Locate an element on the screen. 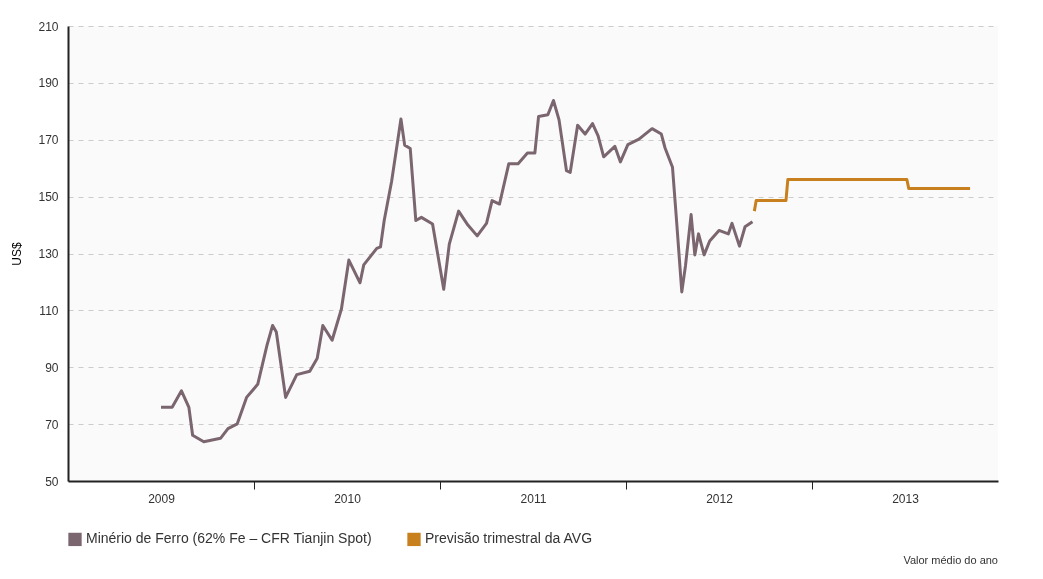  y-tick-label: 150 is located at coordinates (48, 197).